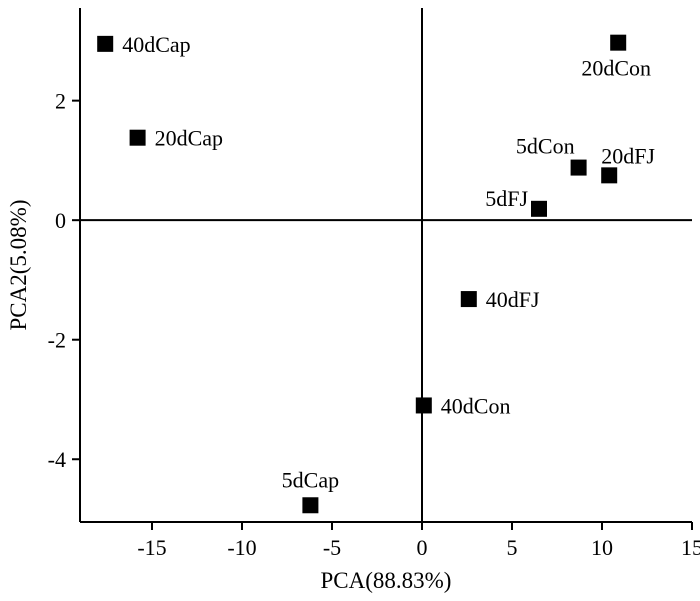 The width and height of the screenshot is (700, 601). What do you see at coordinates (64, 280) in the screenshot?
I see `y-axis-ticks: -4 -2 0 2` at bounding box center [64, 280].